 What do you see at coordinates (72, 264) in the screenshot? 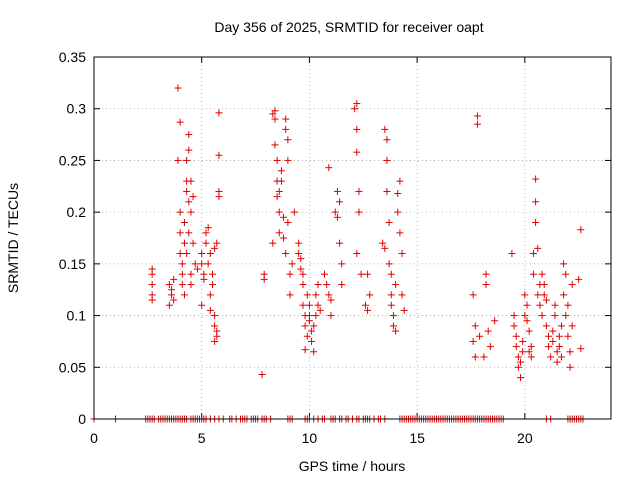
I see `y-tick-label: 0.15` at bounding box center [72, 264].